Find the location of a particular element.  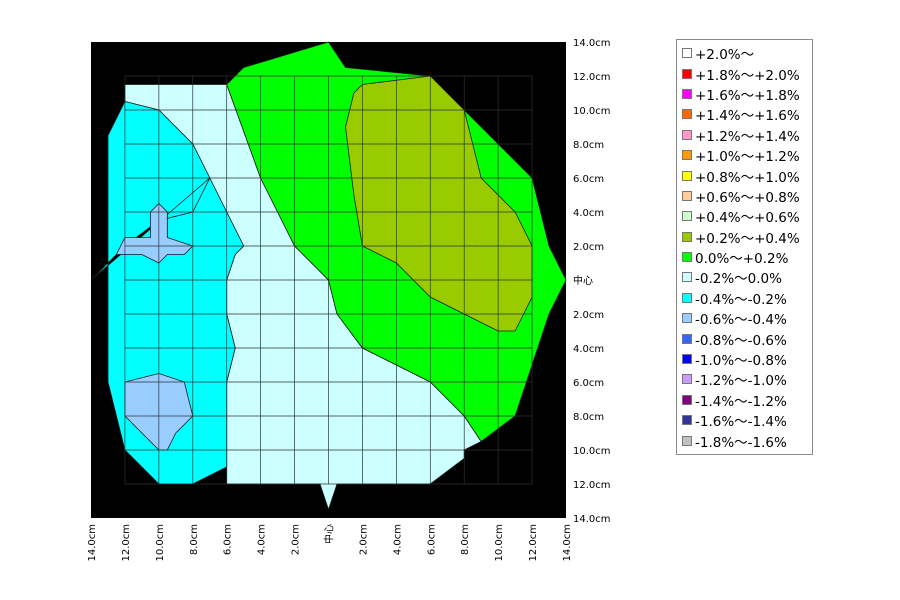

legend-label: +1.6%～+1.8% is located at coordinates (747, 95).